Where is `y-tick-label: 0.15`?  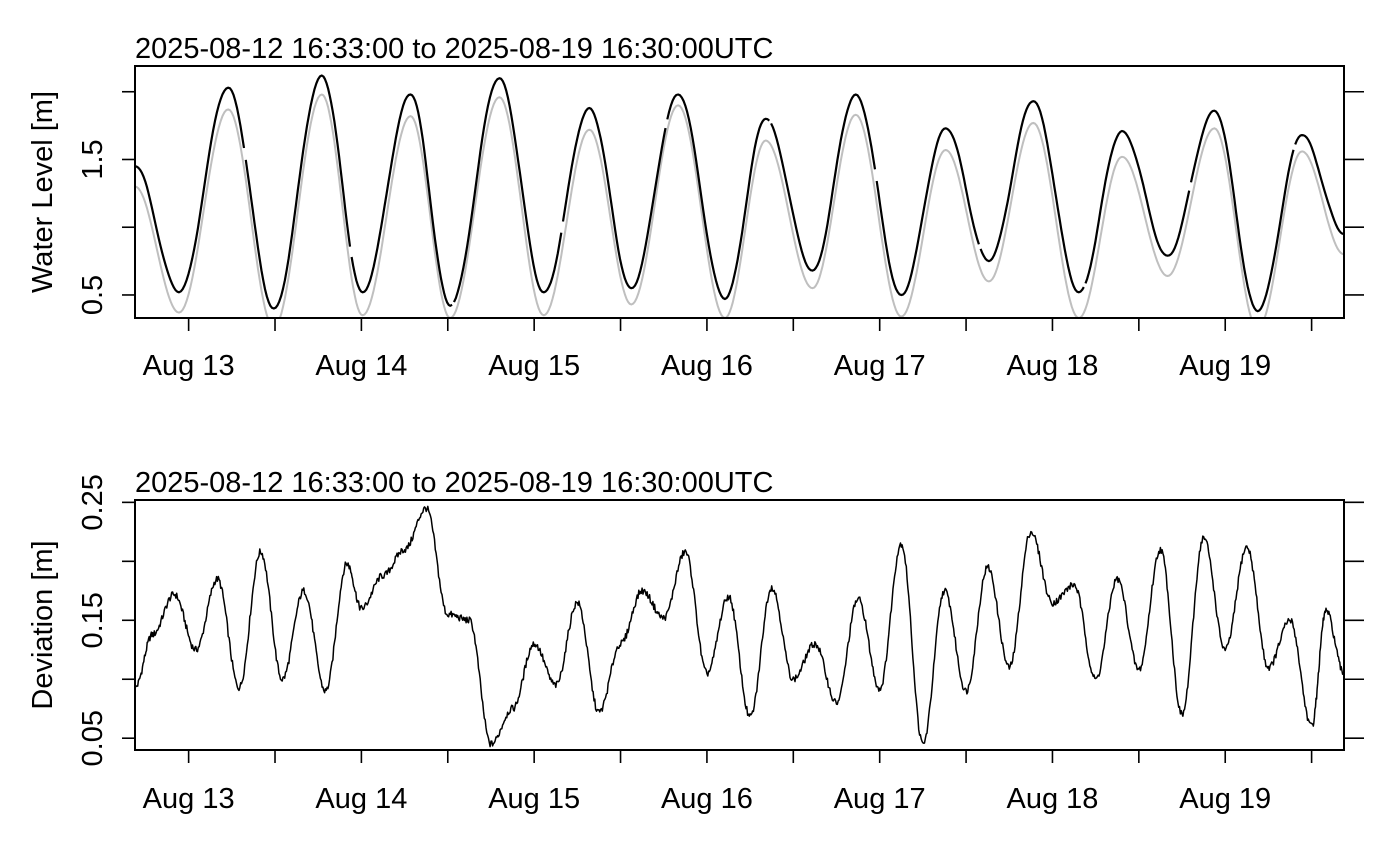 y-tick-label: 0.15 is located at coordinates (93, 620).